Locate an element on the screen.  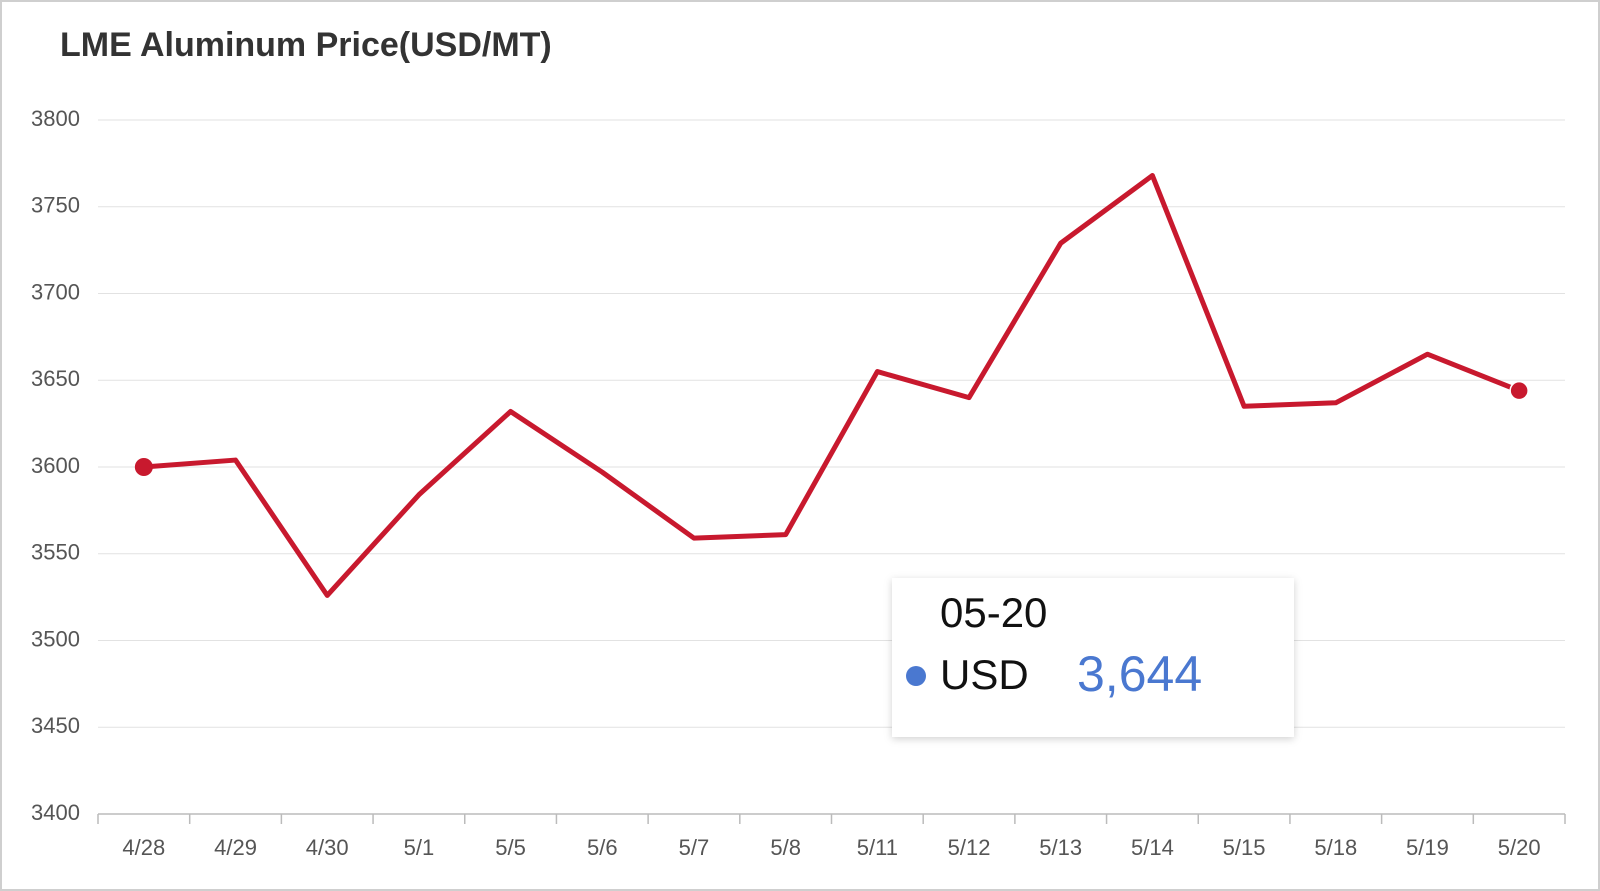
y-tick-label: 3500 is located at coordinates (55, 638).